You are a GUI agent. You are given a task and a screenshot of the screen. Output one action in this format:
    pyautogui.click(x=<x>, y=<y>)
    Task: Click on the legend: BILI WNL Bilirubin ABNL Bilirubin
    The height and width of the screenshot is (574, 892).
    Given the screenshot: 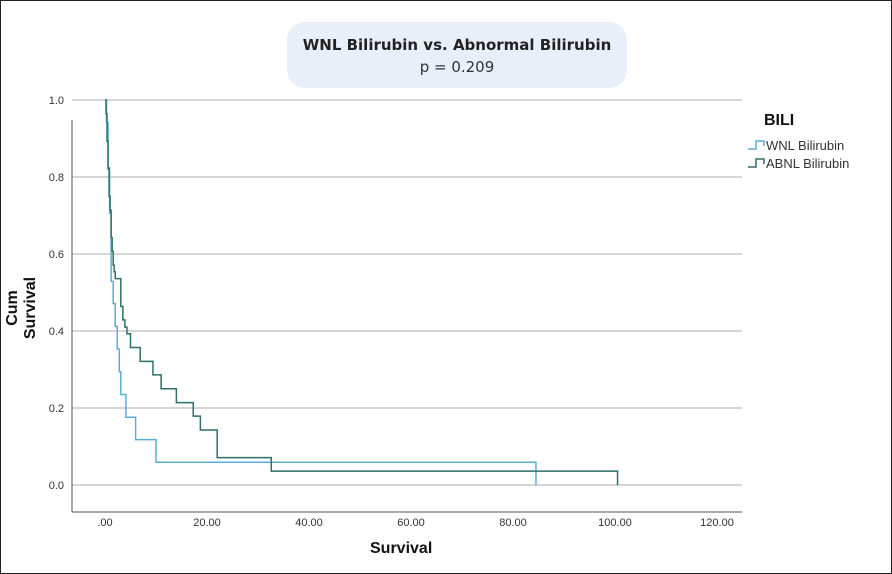 What is the action you would take?
    pyautogui.click(x=798, y=142)
    